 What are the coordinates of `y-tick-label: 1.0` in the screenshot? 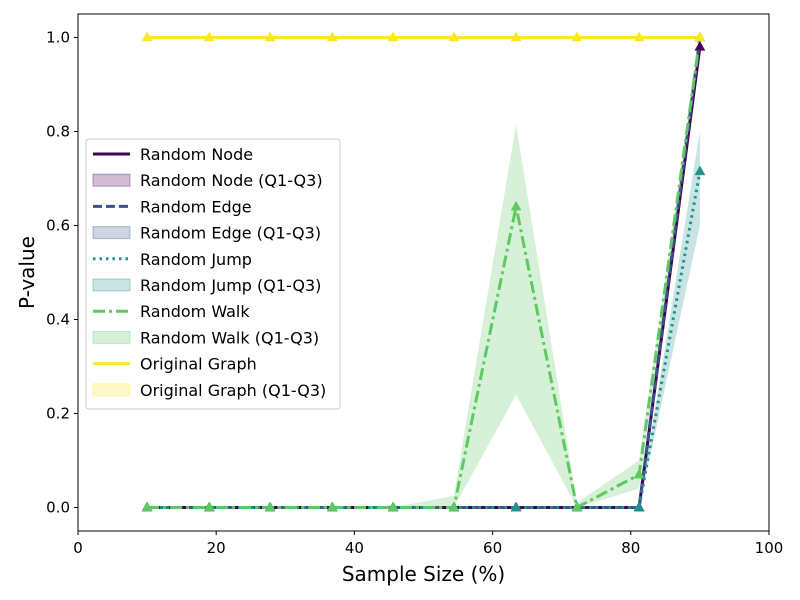 It's located at (58, 38).